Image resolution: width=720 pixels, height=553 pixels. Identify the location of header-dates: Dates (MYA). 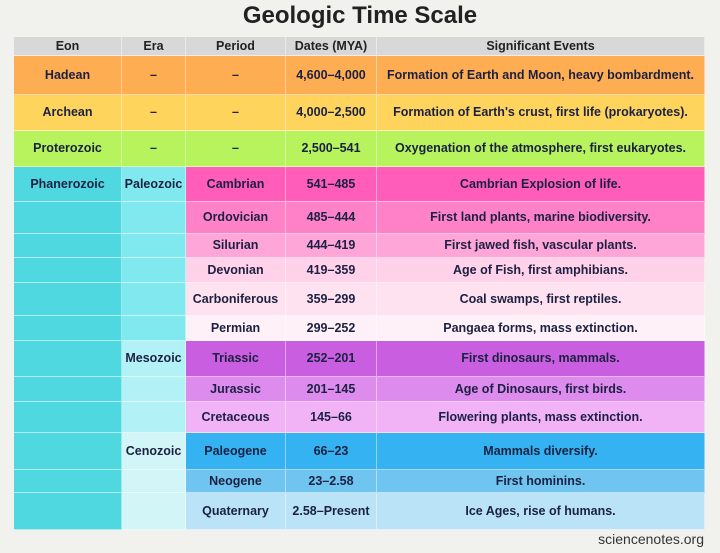
(331, 46).